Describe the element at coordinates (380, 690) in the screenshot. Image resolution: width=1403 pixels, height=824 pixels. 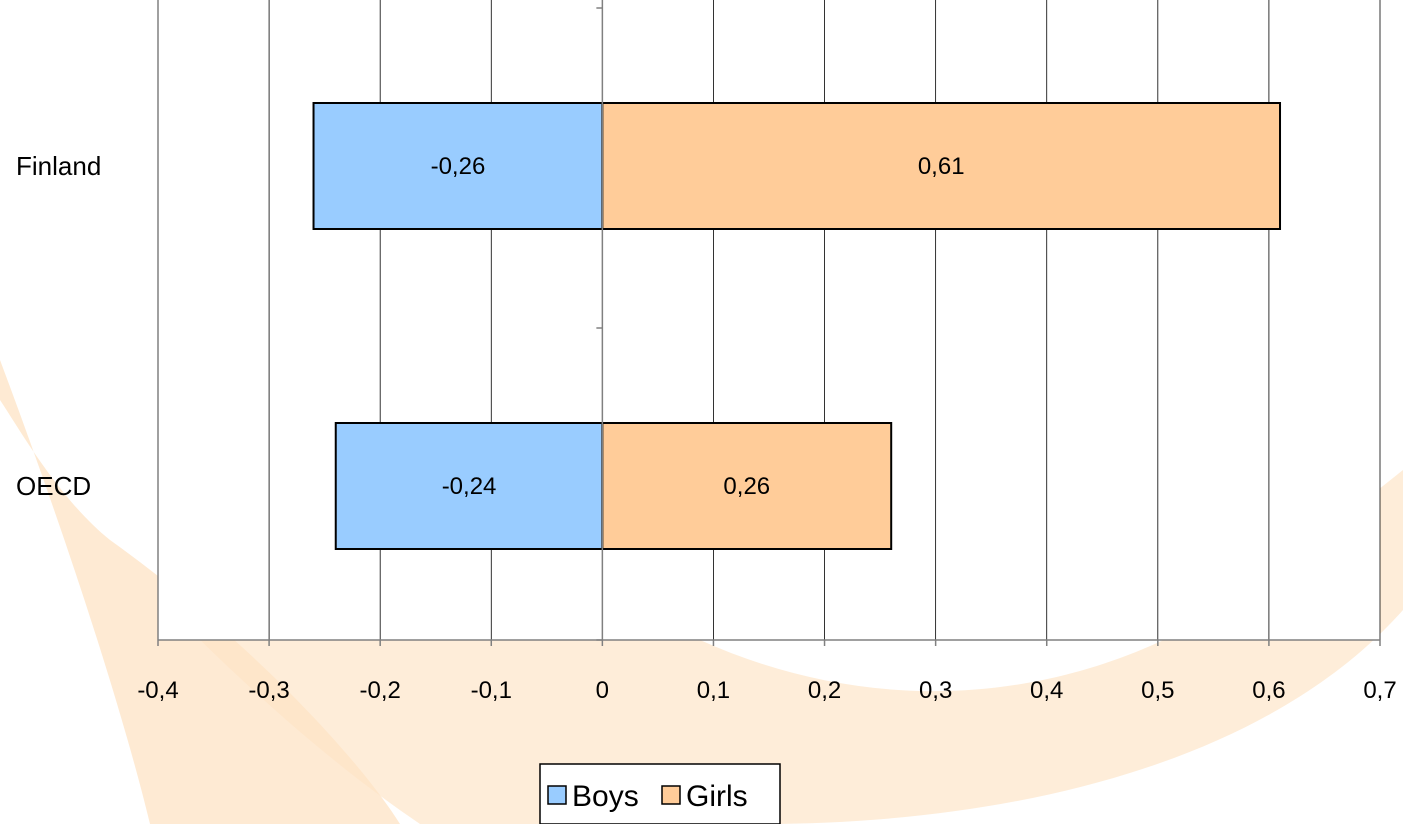
I see `x-tick-label-2: -0,2` at that location.